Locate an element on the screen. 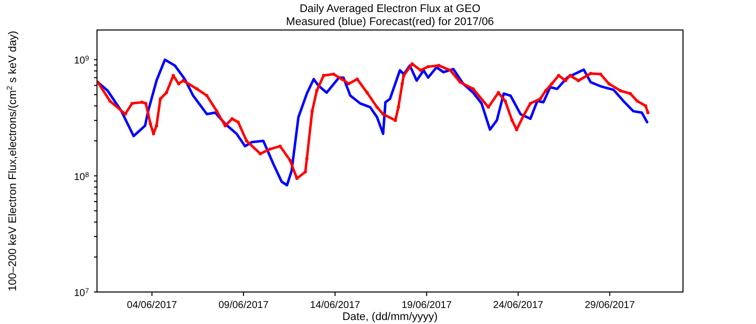  x-tick-label: 04/06/2017 is located at coordinates (152, 305).